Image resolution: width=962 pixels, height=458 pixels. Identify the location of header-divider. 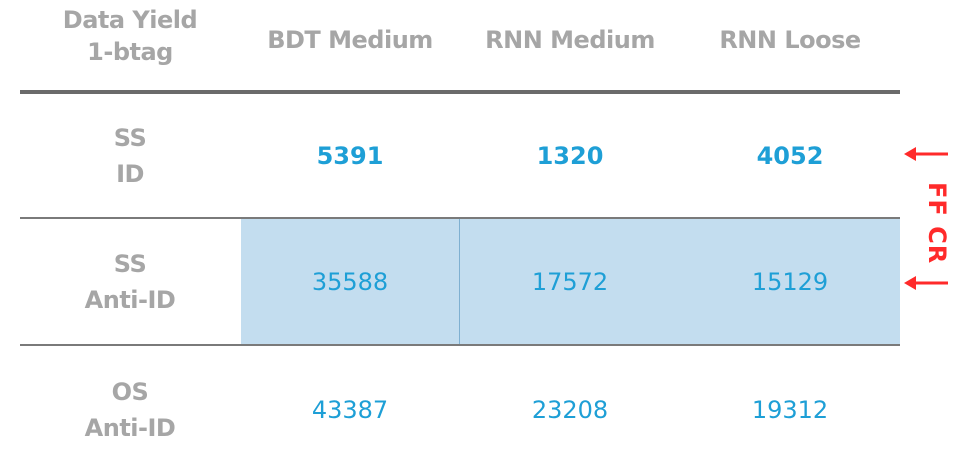
(460, 92).